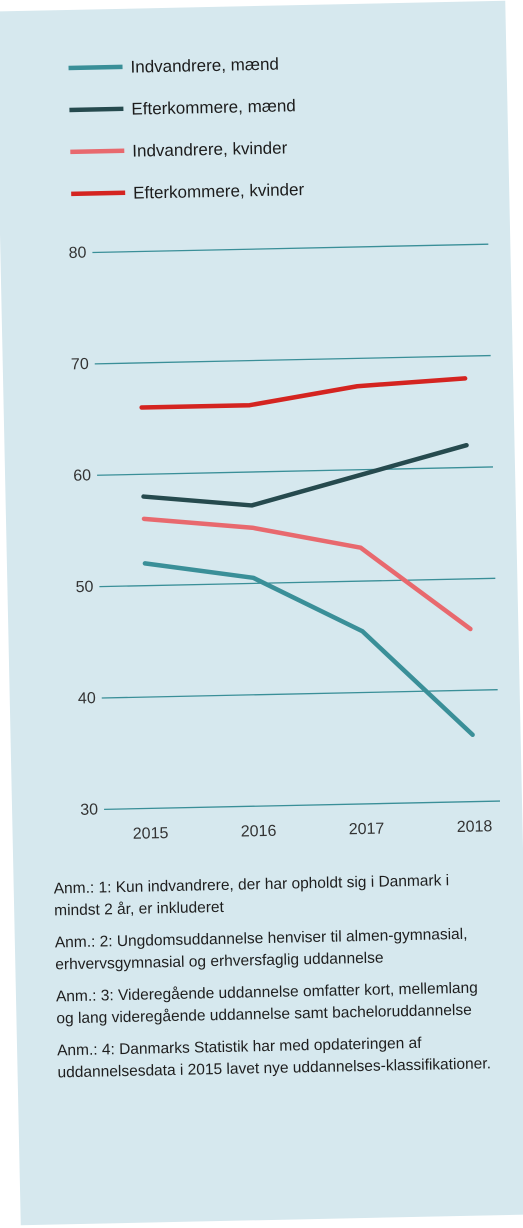  Describe the element at coordinates (213, 107) in the screenshot. I see `legend-label: Efterkommere, mænd` at that location.